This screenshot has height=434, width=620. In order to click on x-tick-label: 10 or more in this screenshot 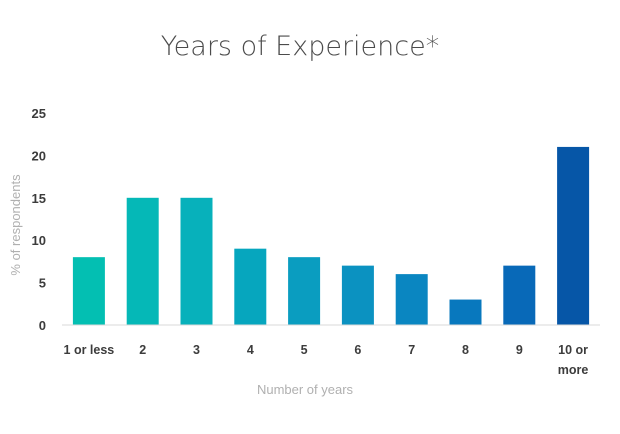, I will do `click(573, 360)`.